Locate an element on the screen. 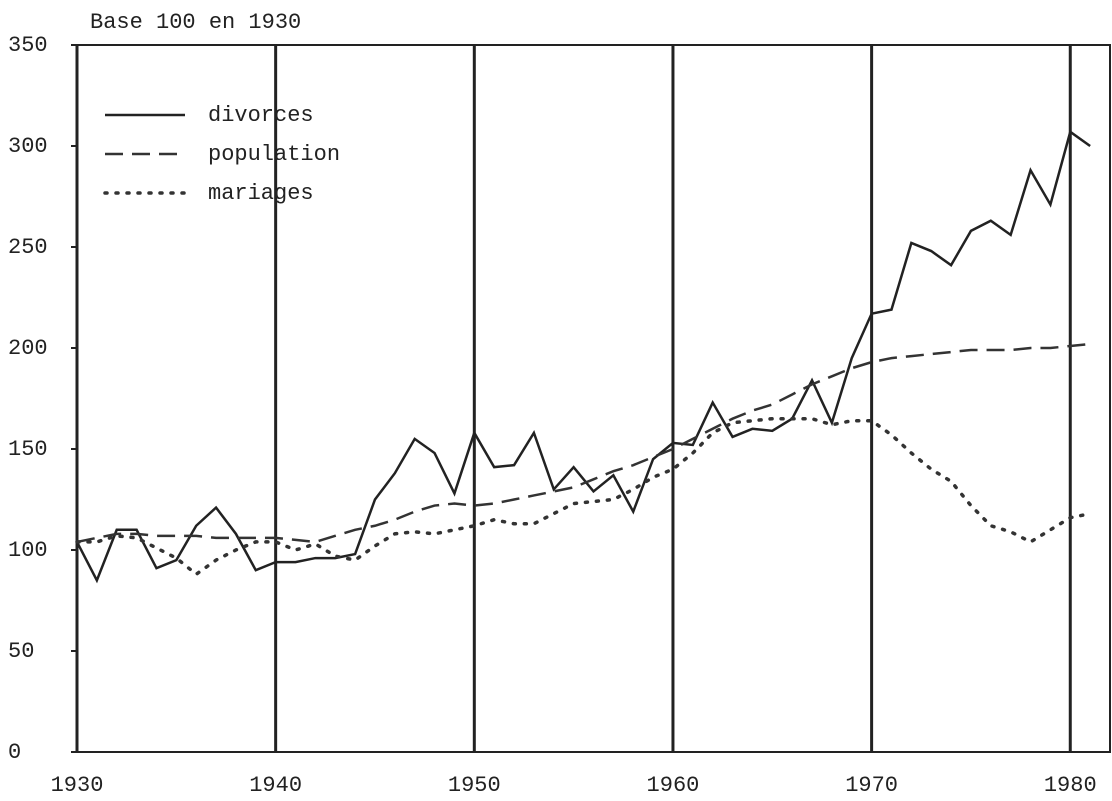 This screenshot has height=801, width=1112. x-tick-label: 1970 is located at coordinates (871, 785).